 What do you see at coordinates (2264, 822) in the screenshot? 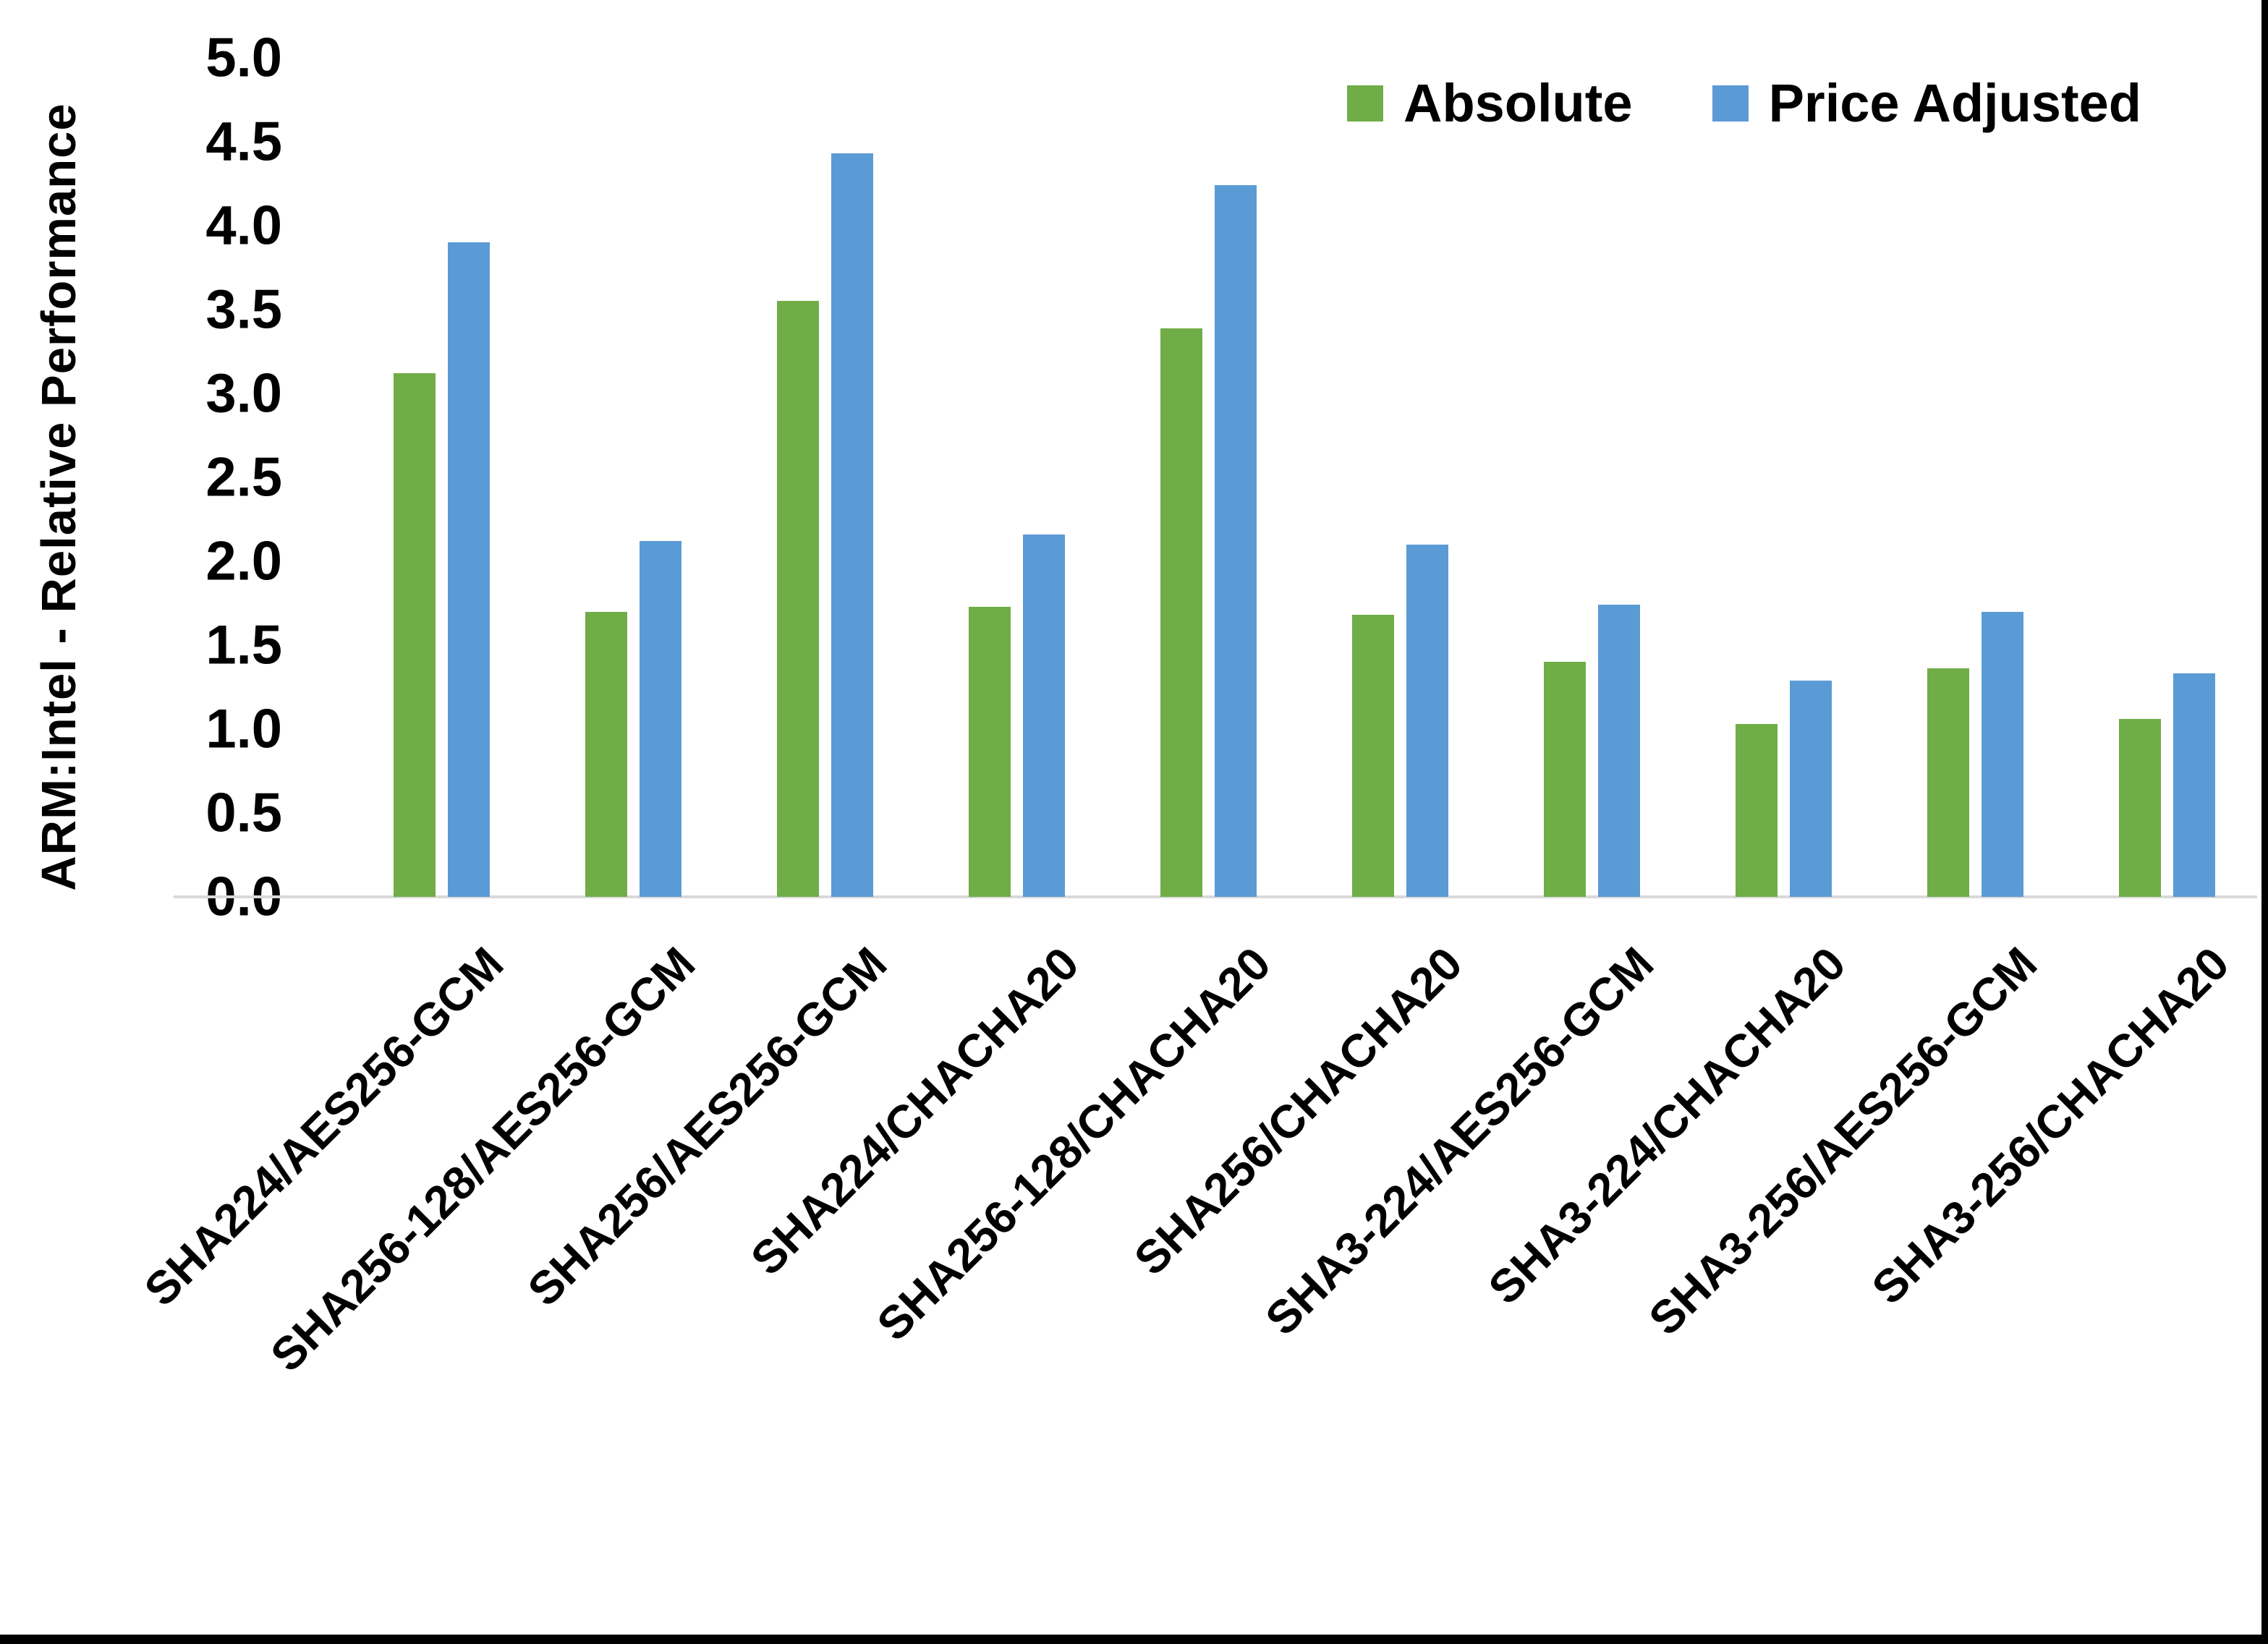
I see `screenshot-border-right` at bounding box center [2264, 822].